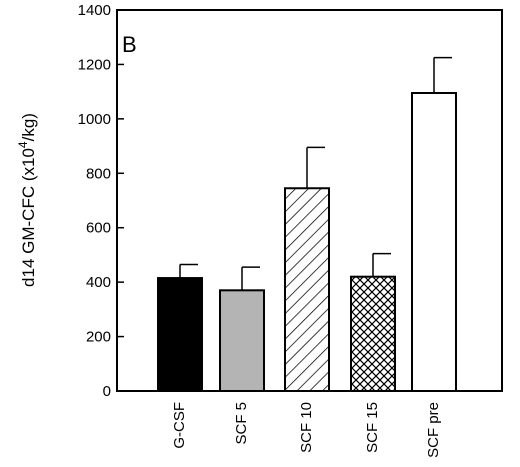 This screenshot has height=467, width=520. Describe the element at coordinates (94, 64) in the screenshot. I see `y-tick-label: 1200` at that location.